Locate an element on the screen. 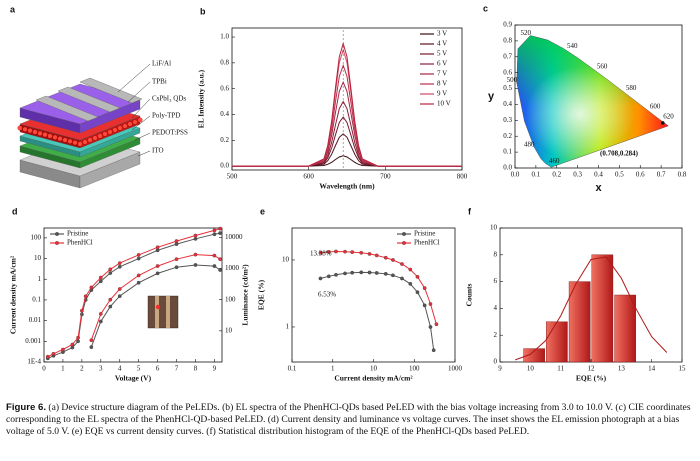 Image resolution: width=700 pixels, height=461 pixels. panel-label: b is located at coordinates (203, 11).